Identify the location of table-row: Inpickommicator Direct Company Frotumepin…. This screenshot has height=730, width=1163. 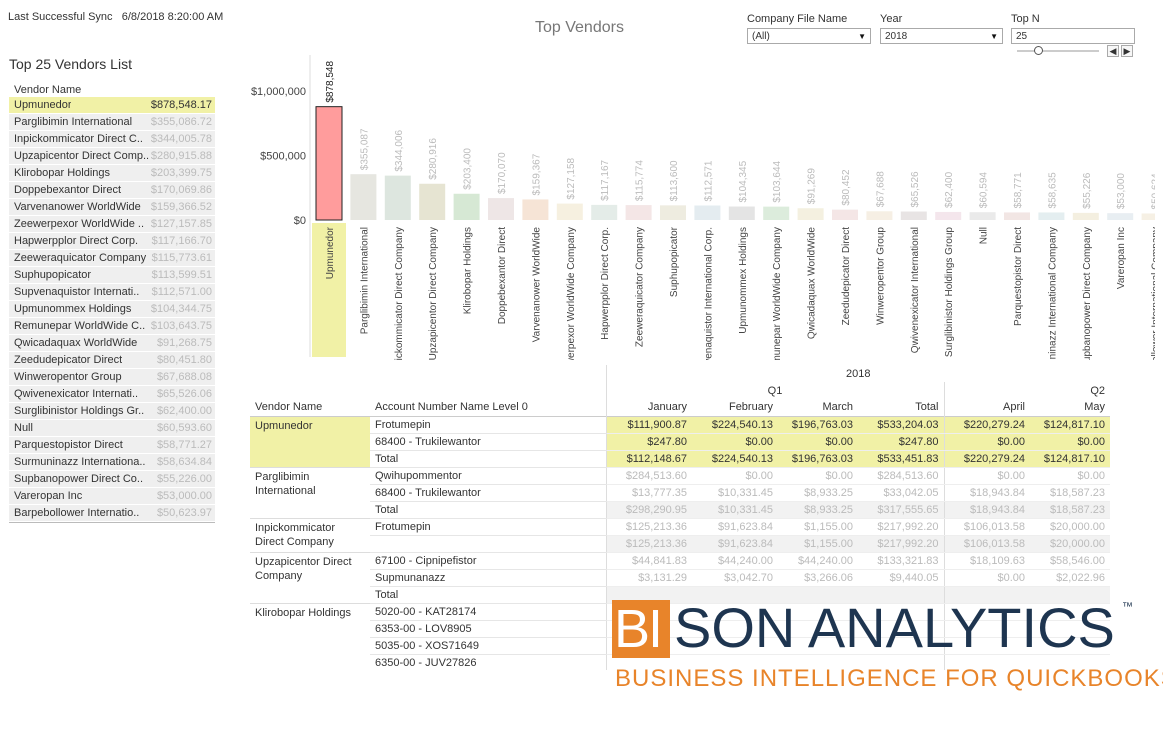
(680, 533).